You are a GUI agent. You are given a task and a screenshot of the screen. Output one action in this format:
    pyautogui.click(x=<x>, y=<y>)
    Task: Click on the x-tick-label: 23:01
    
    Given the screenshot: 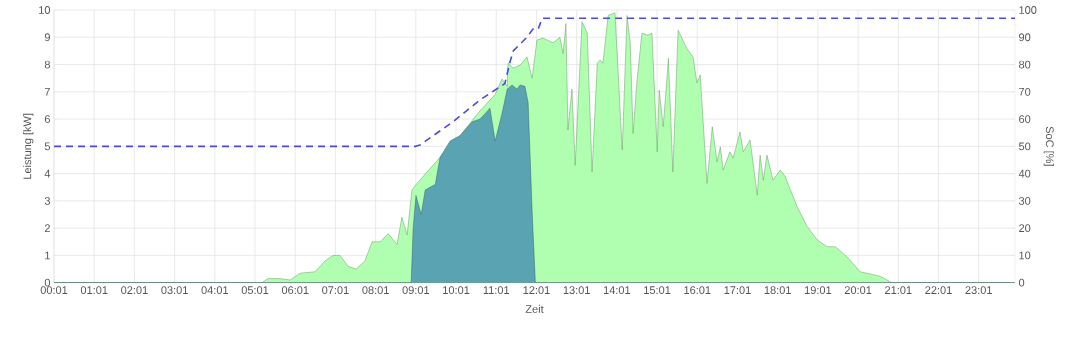 What is the action you would take?
    pyautogui.click(x=978, y=290)
    